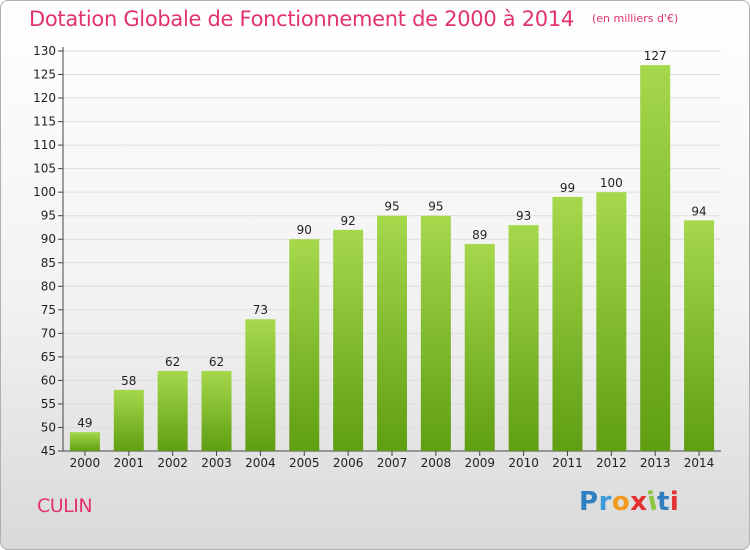 Image resolution: width=750 pixels, height=550 pixels. What do you see at coordinates (663, 502) in the screenshot?
I see `logo-letter: t` at bounding box center [663, 502].